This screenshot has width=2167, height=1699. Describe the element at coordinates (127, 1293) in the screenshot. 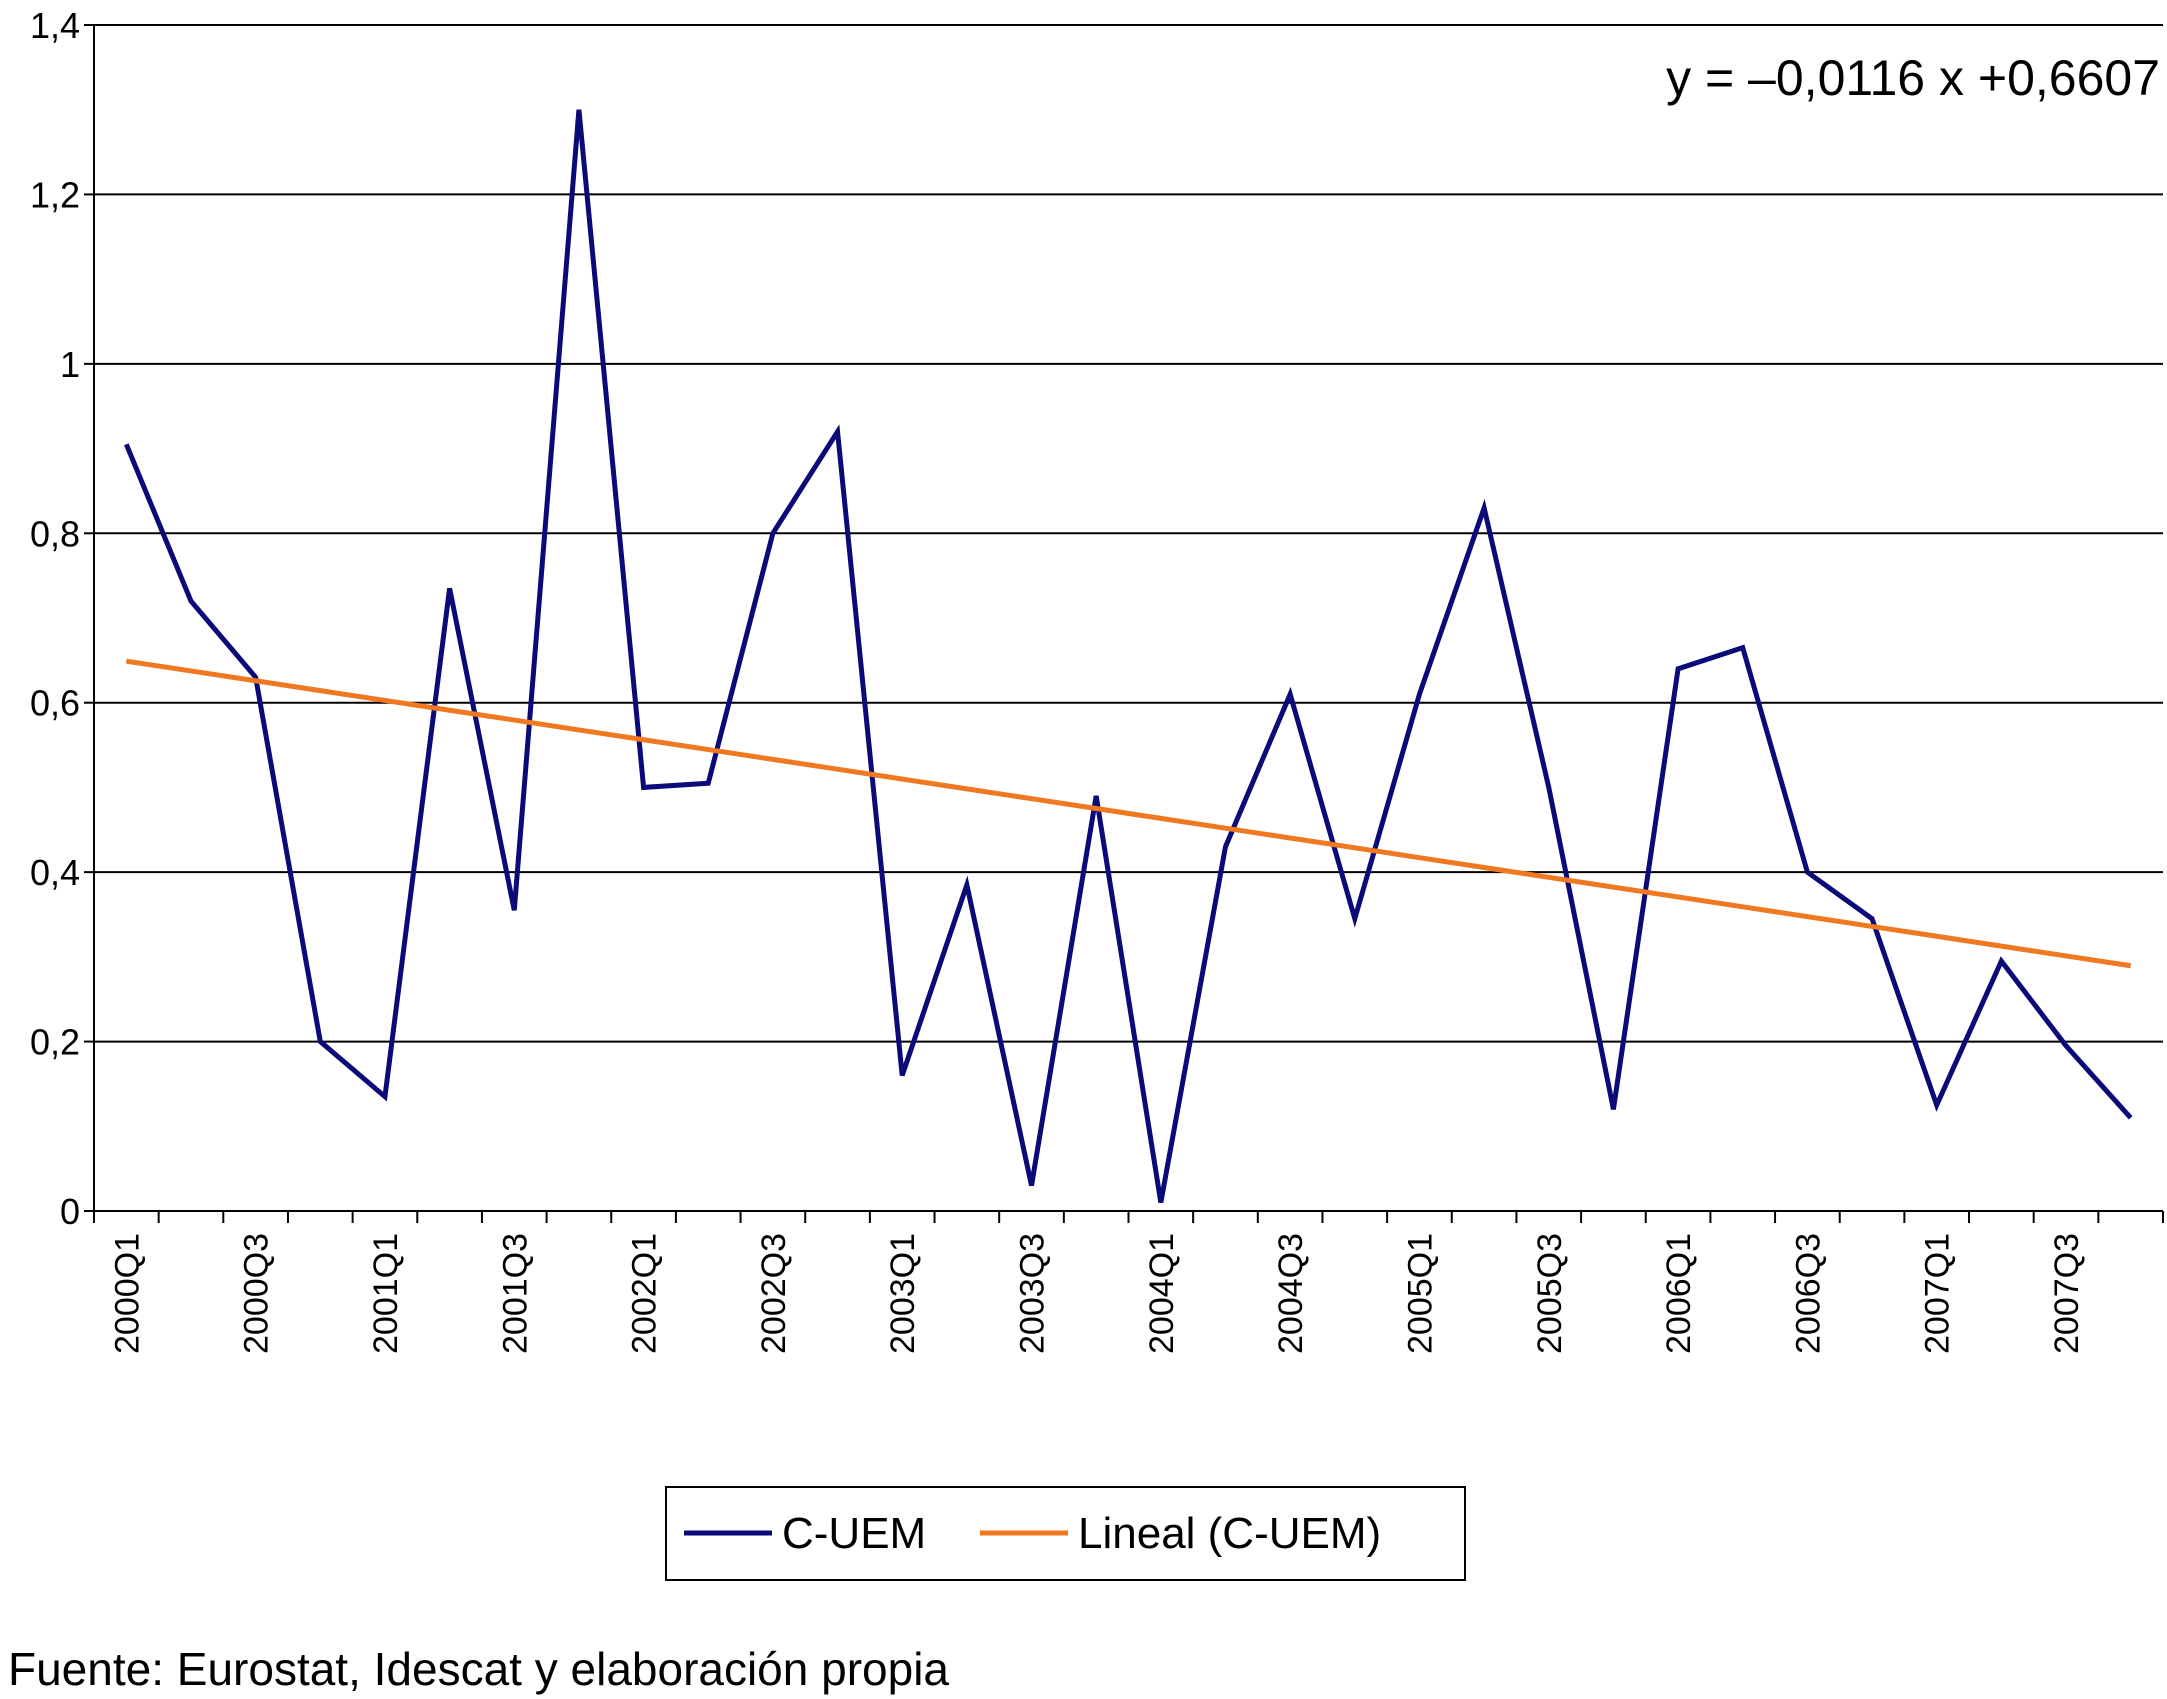

I see `x-tick-label: 2000Q1` at that location.